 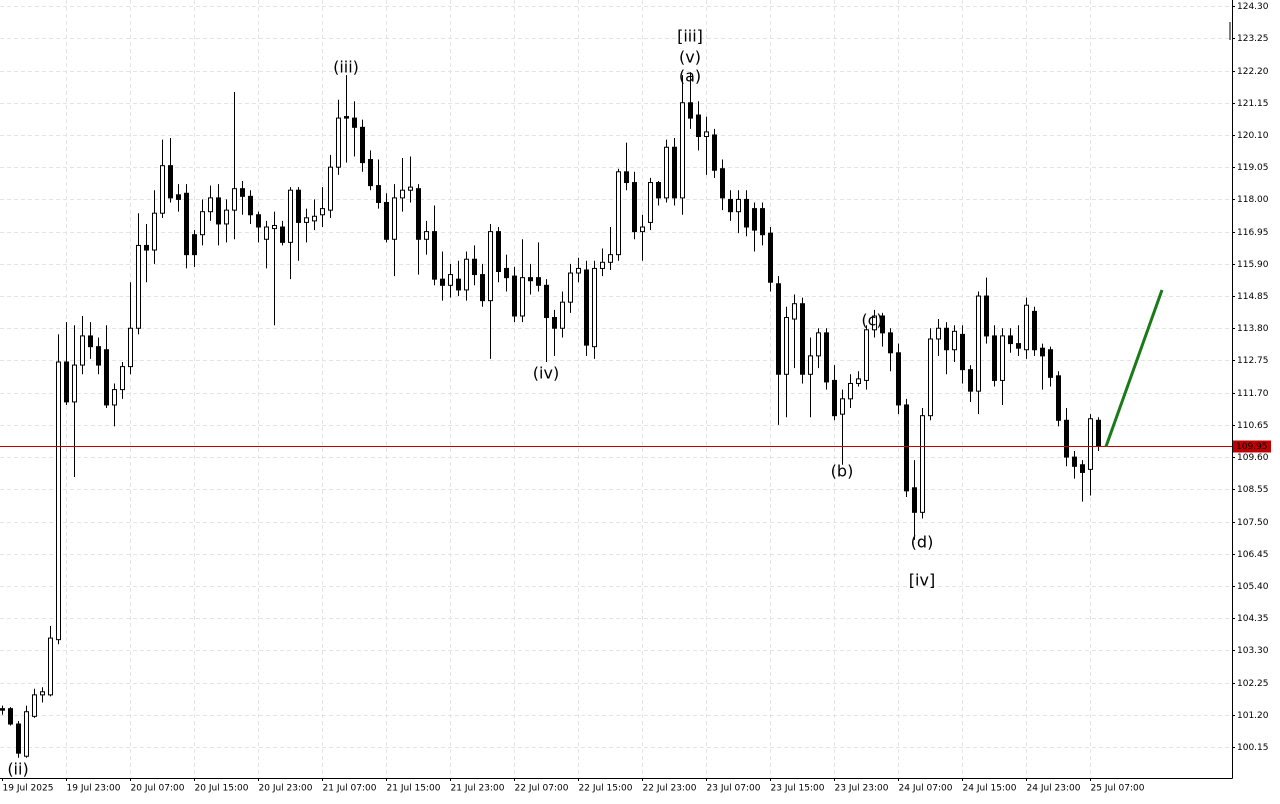 I want to click on x-tick-label: 20 Jul 23:00, so click(x=286, y=789).